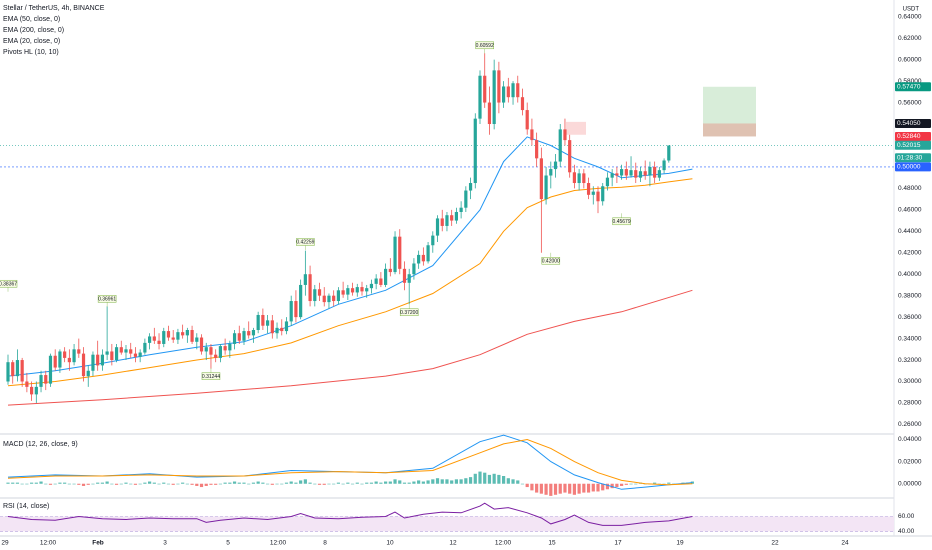 This screenshot has width=932, height=550. What do you see at coordinates (165, 543) in the screenshot?
I see `time-tick-label: 3` at bounding box center [165, 543].